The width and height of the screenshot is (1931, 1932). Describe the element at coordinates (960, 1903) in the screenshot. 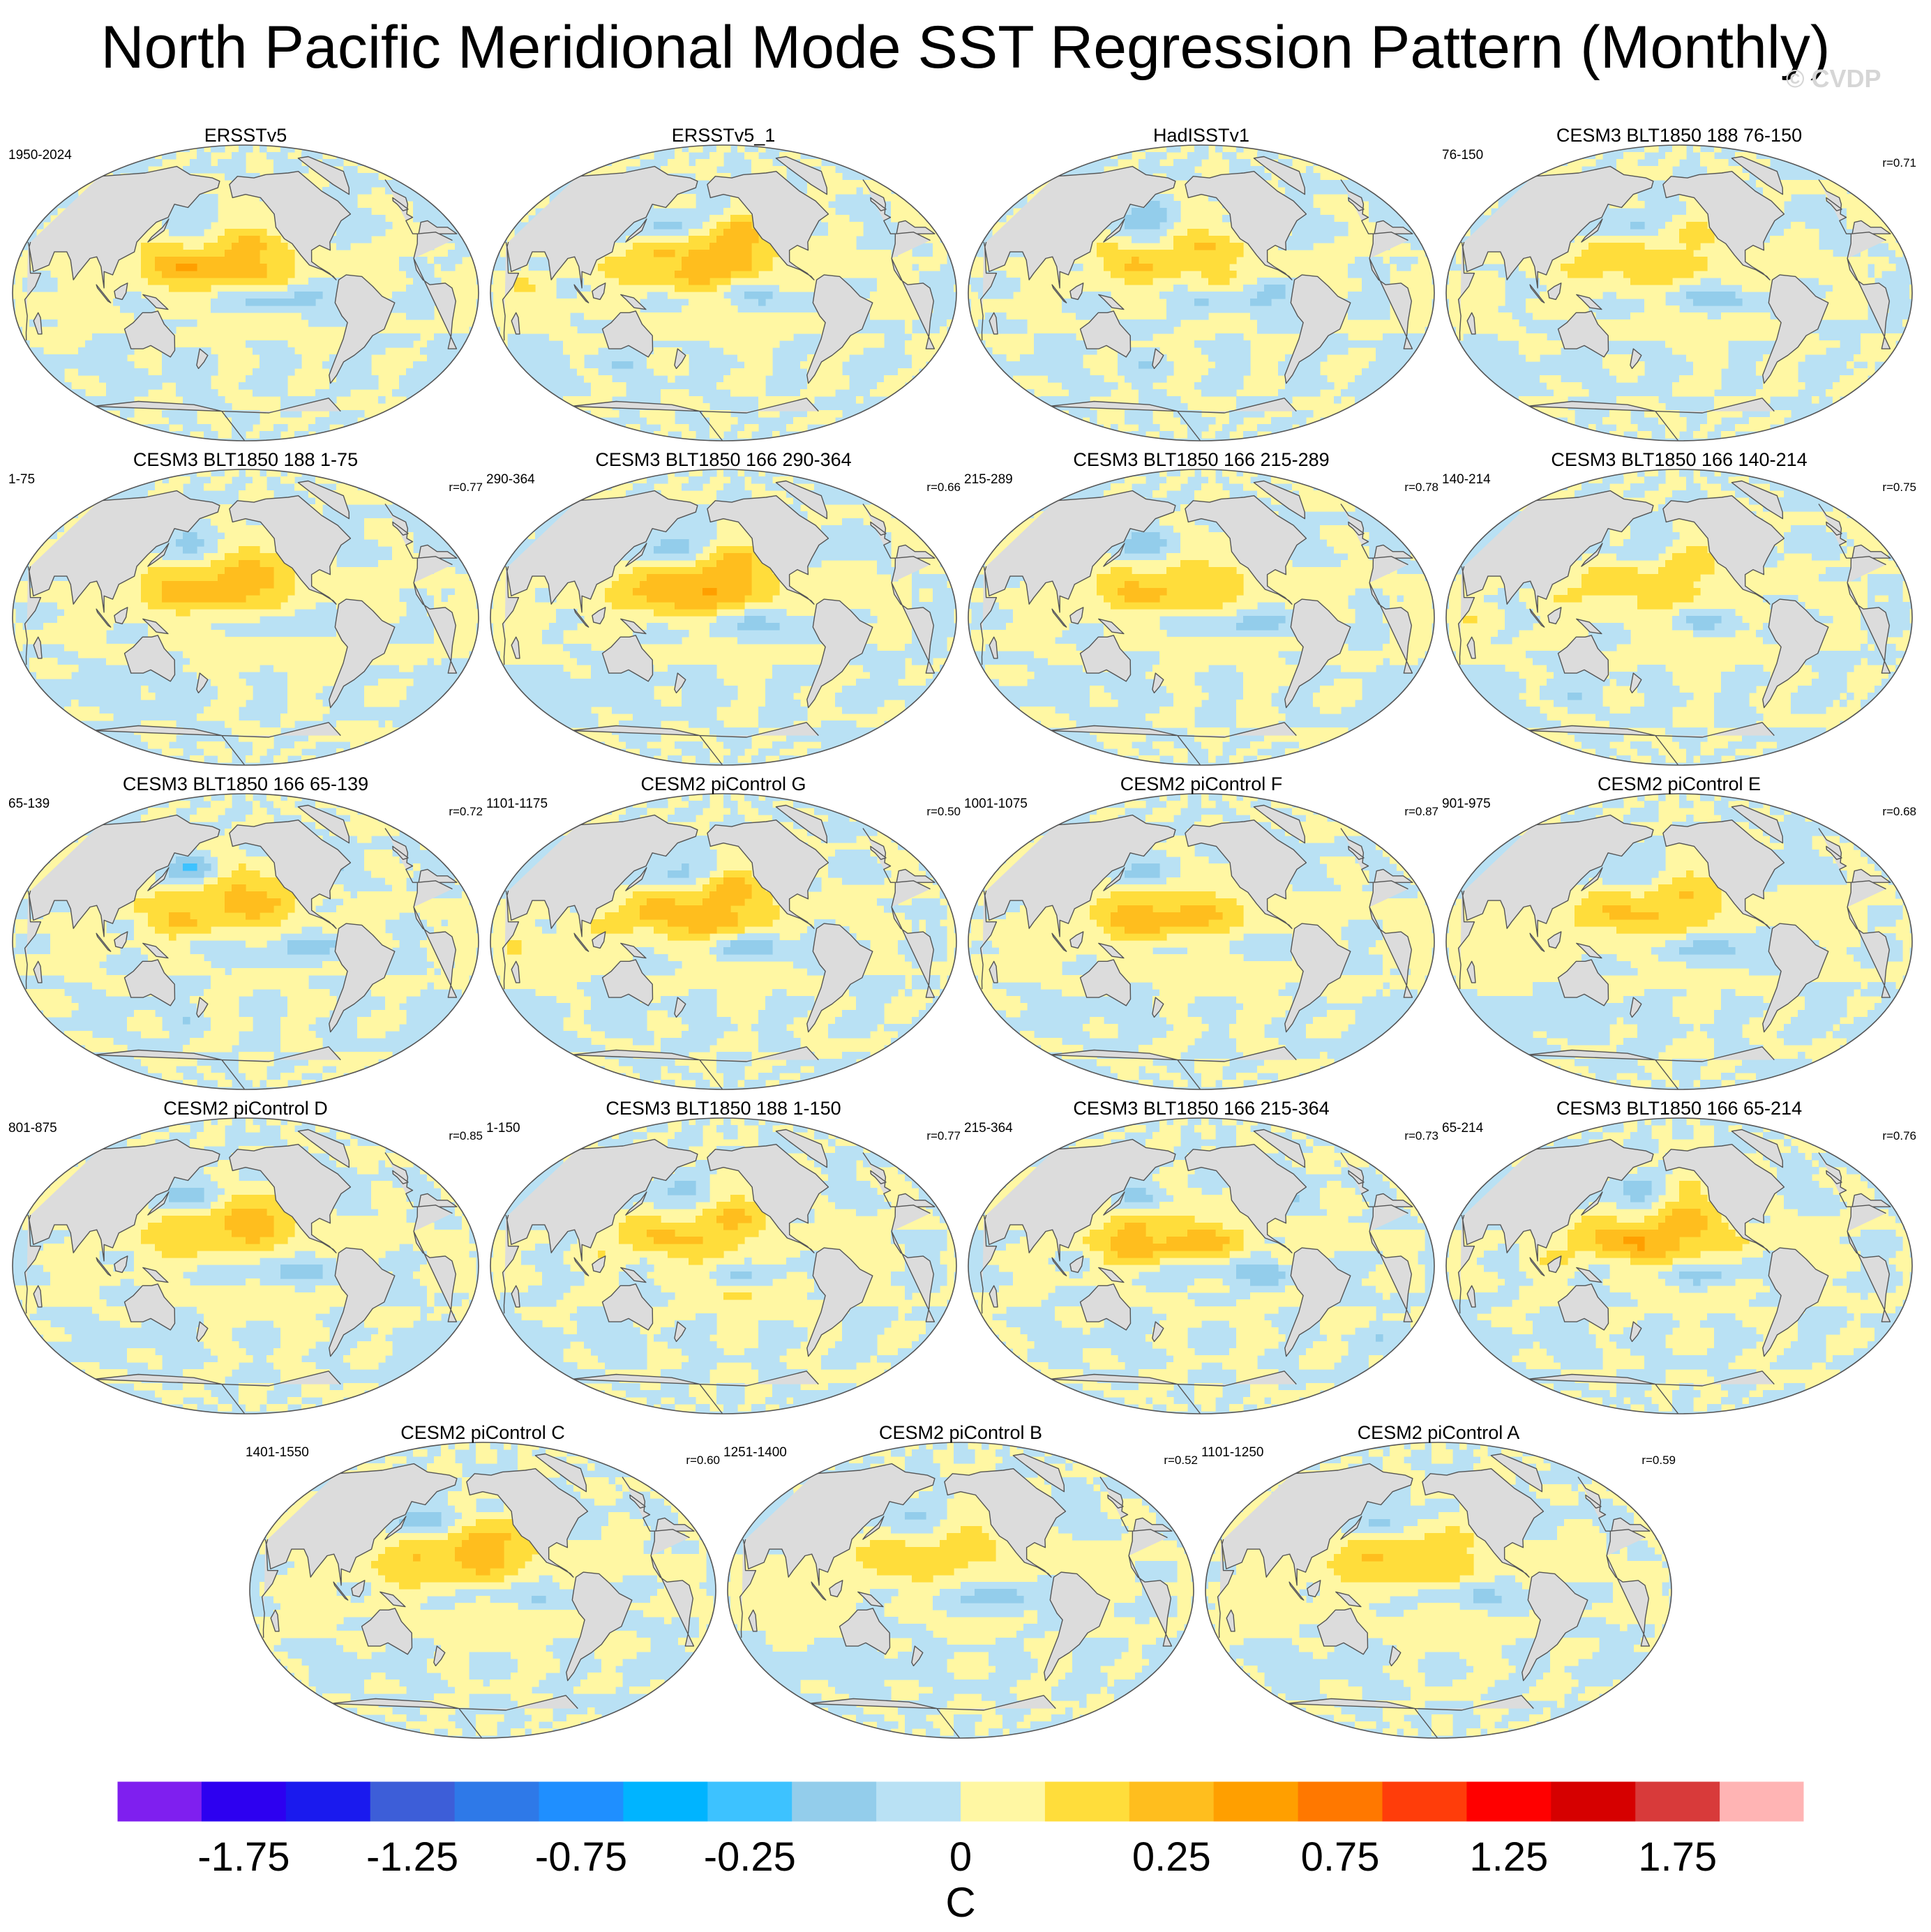

I see `colorbar-units-label: C` at that location.